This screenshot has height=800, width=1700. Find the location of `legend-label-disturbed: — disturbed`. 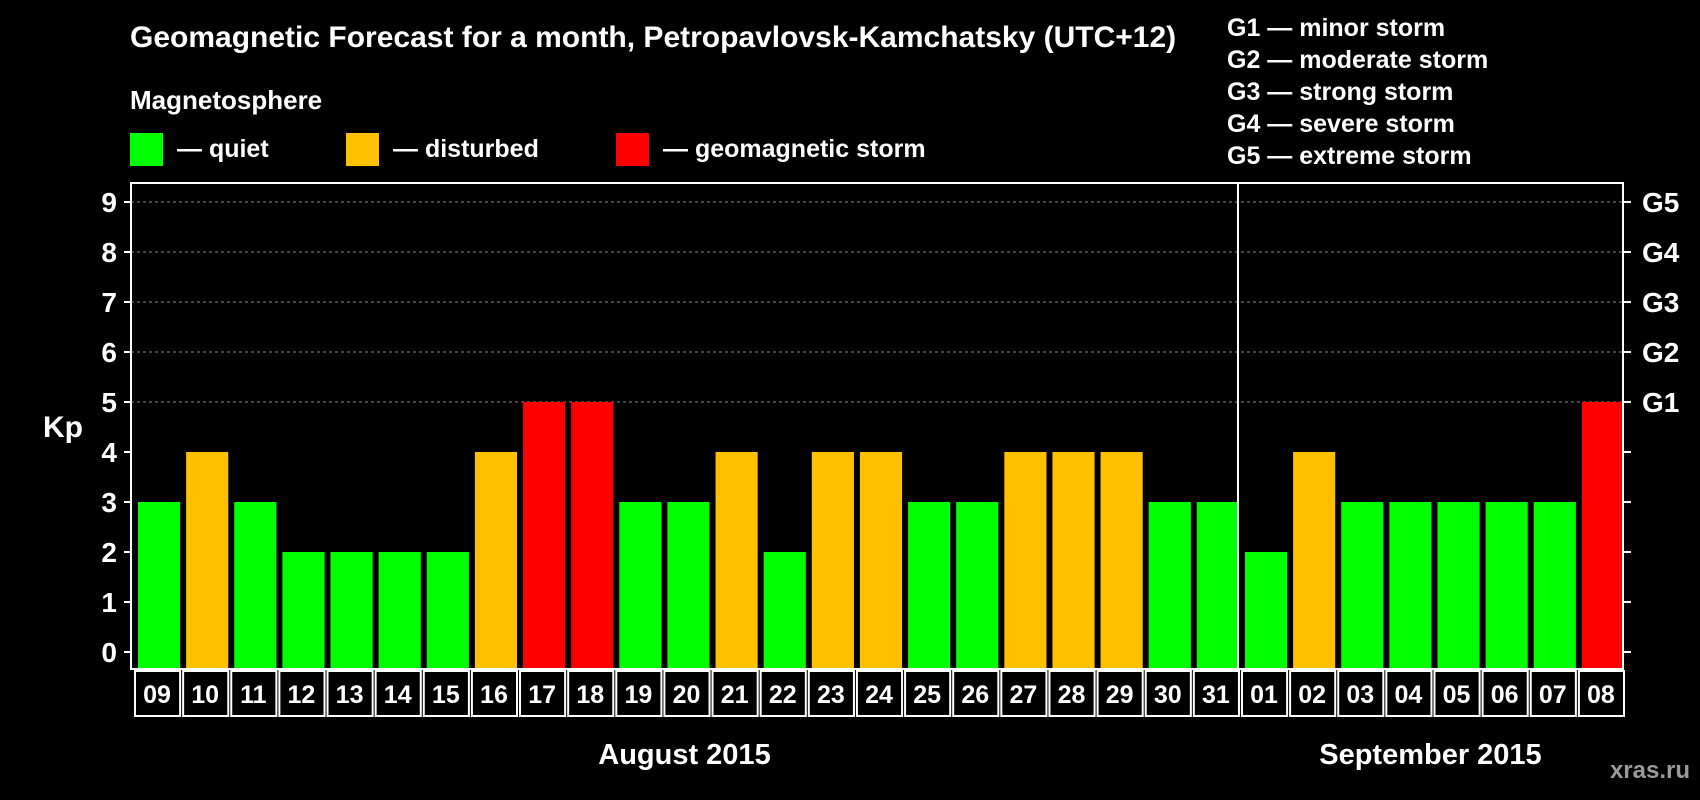

legend-label-disturbed: — disturbed is located at coordinates (466, 149).